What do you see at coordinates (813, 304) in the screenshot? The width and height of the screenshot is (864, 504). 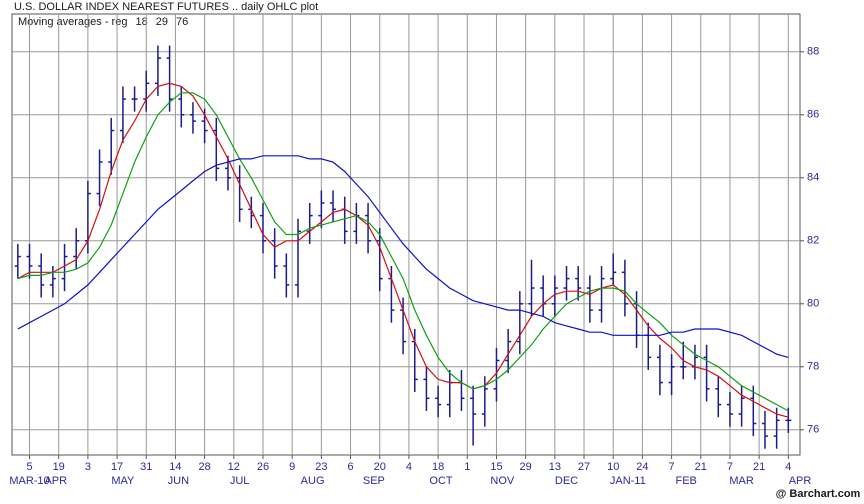 I see `y-tick-label: 80` at bounding box center [813, 304].